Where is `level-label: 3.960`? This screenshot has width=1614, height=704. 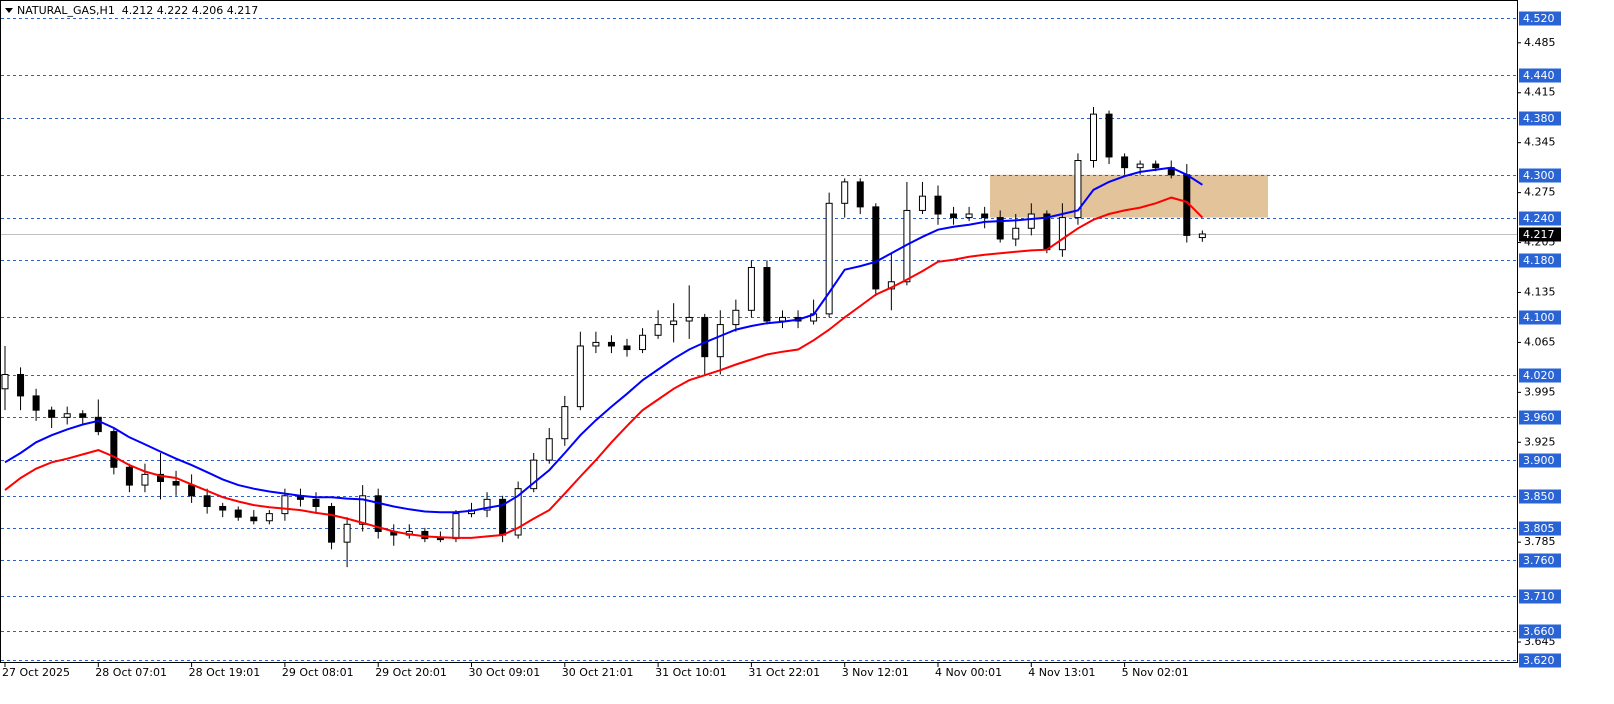 level-label: 3.960 is located at coordinates (1539, 417).